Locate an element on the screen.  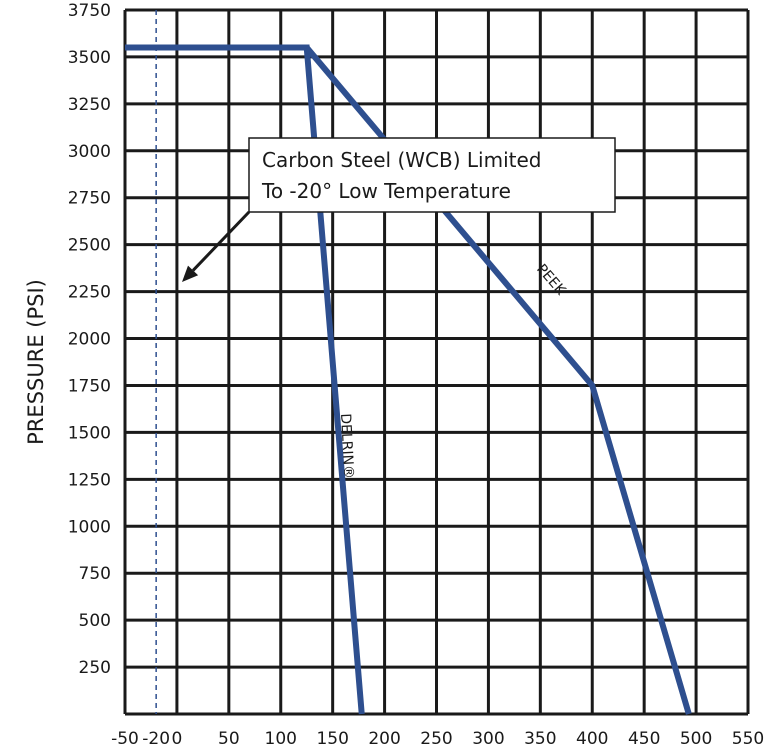
x-tick-label: 400 is located at coordinates (592, 739).